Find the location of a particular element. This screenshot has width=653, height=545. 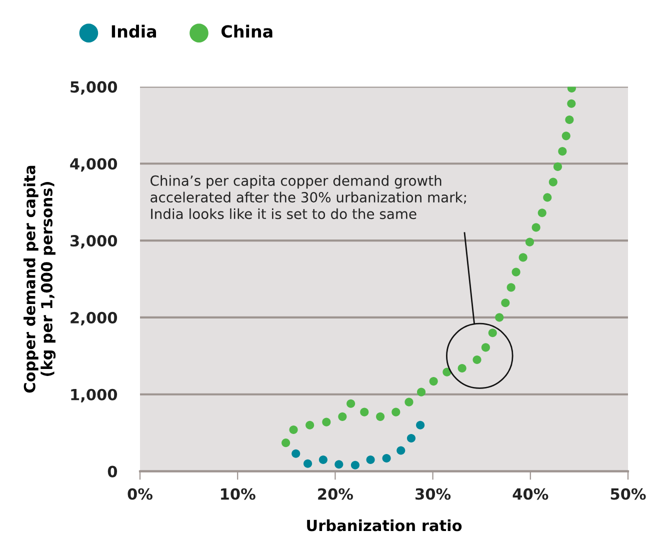

x-tick-label: 40% is located at coordinates (530, 494).